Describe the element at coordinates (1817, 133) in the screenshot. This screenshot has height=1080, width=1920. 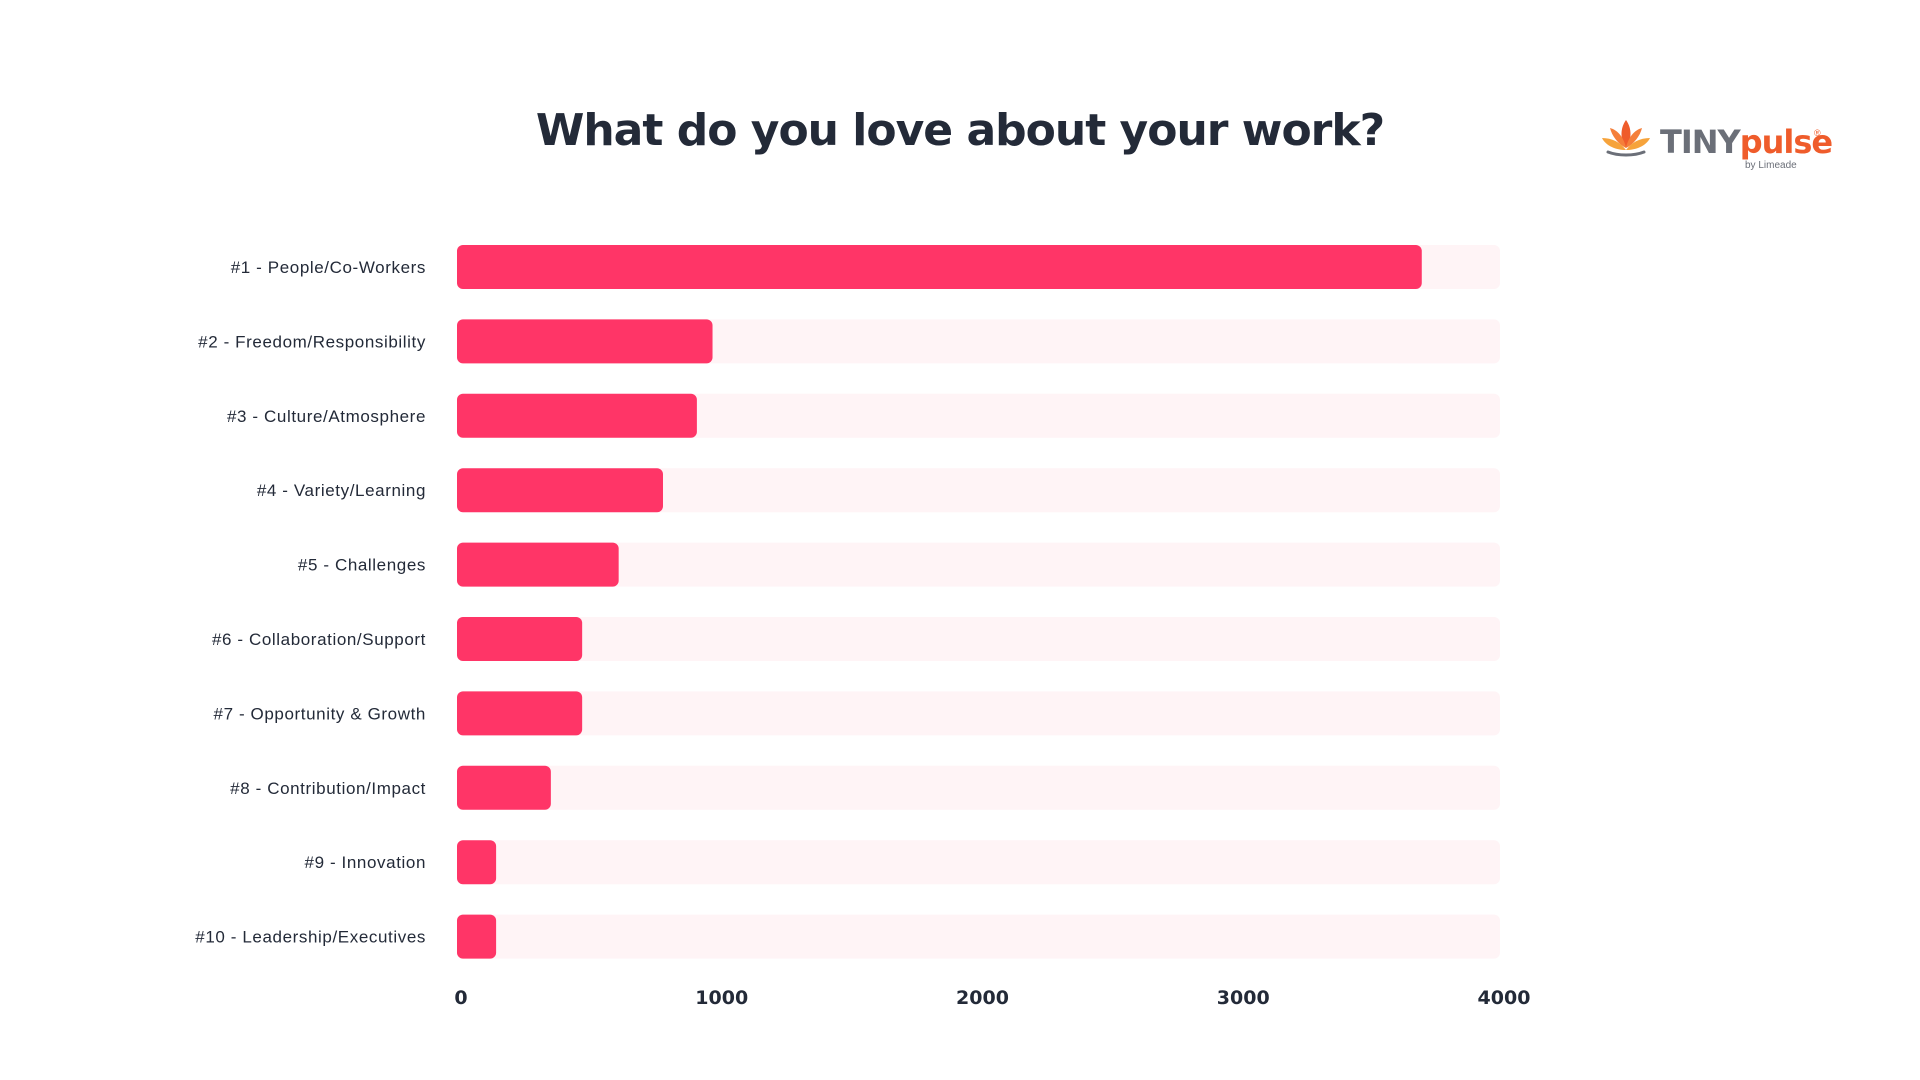
I see `logo-registered-mark: ®` at that location.